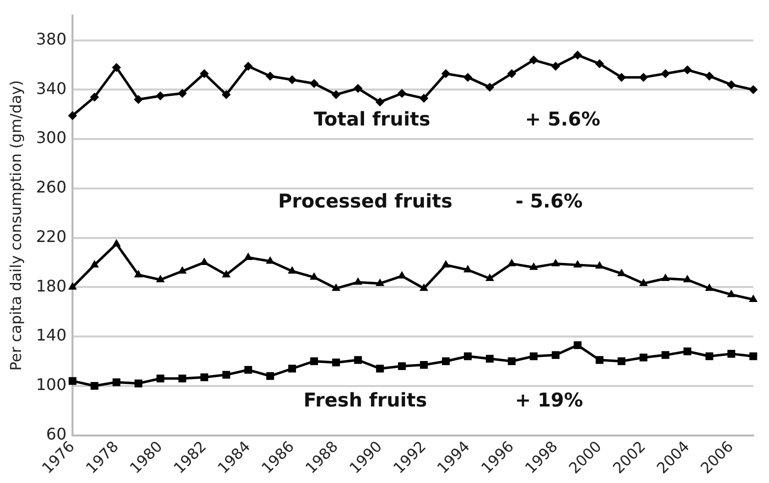 This screenshot has width=769, height=483. Describe the element at coordinates (51, 236) in the screenshot. I see `y-tick-label: 220` at that location.